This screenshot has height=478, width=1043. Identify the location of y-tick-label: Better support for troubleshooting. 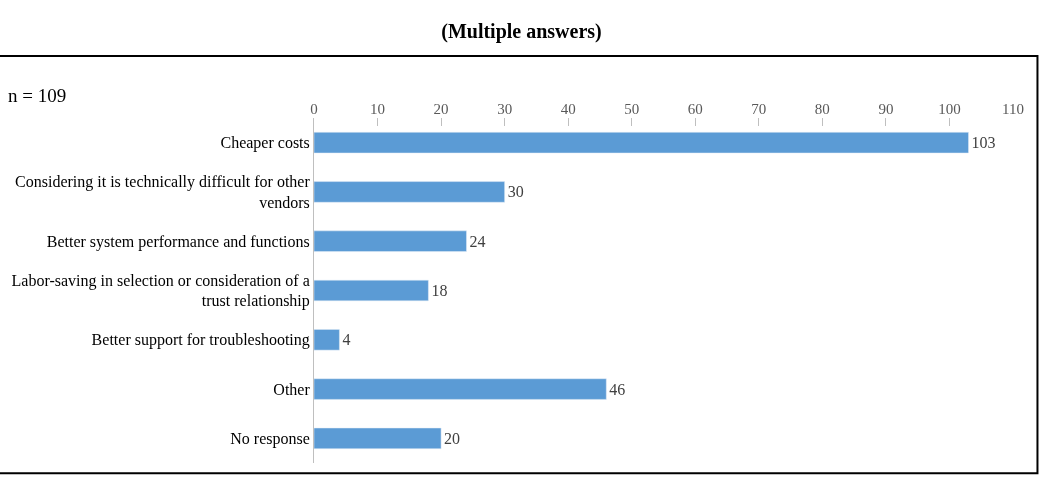
(200, 340).